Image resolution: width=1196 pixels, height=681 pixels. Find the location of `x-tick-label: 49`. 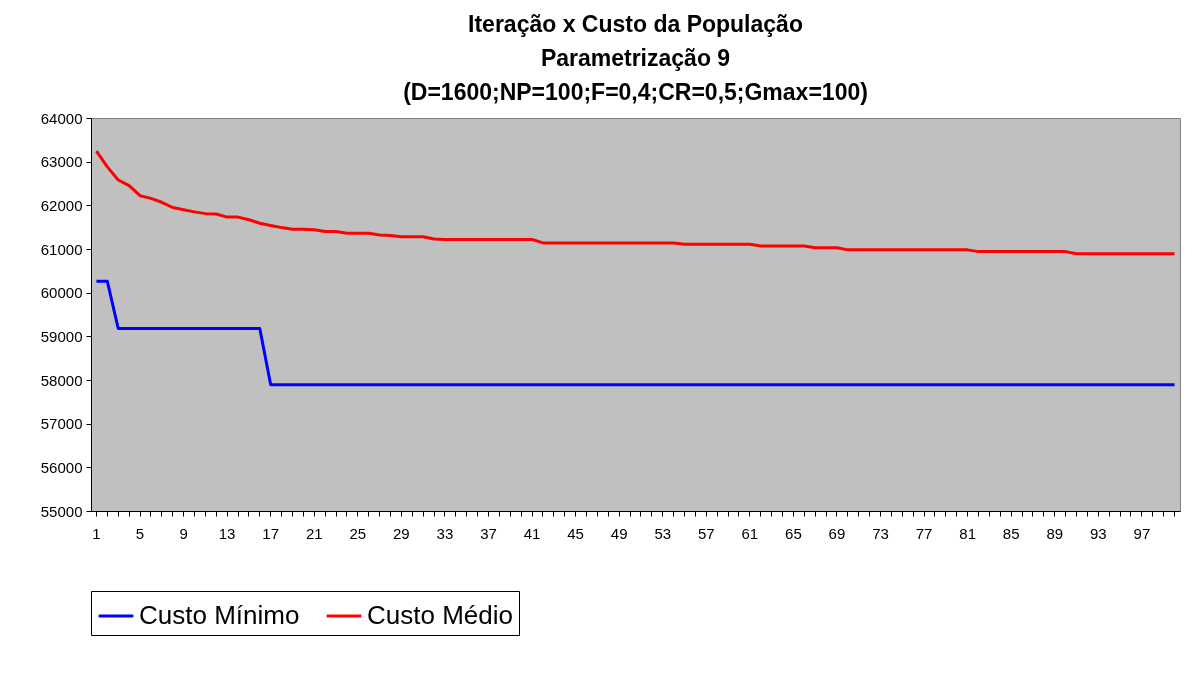

x-tick-label: 49 is located at coordinates (619, 533).